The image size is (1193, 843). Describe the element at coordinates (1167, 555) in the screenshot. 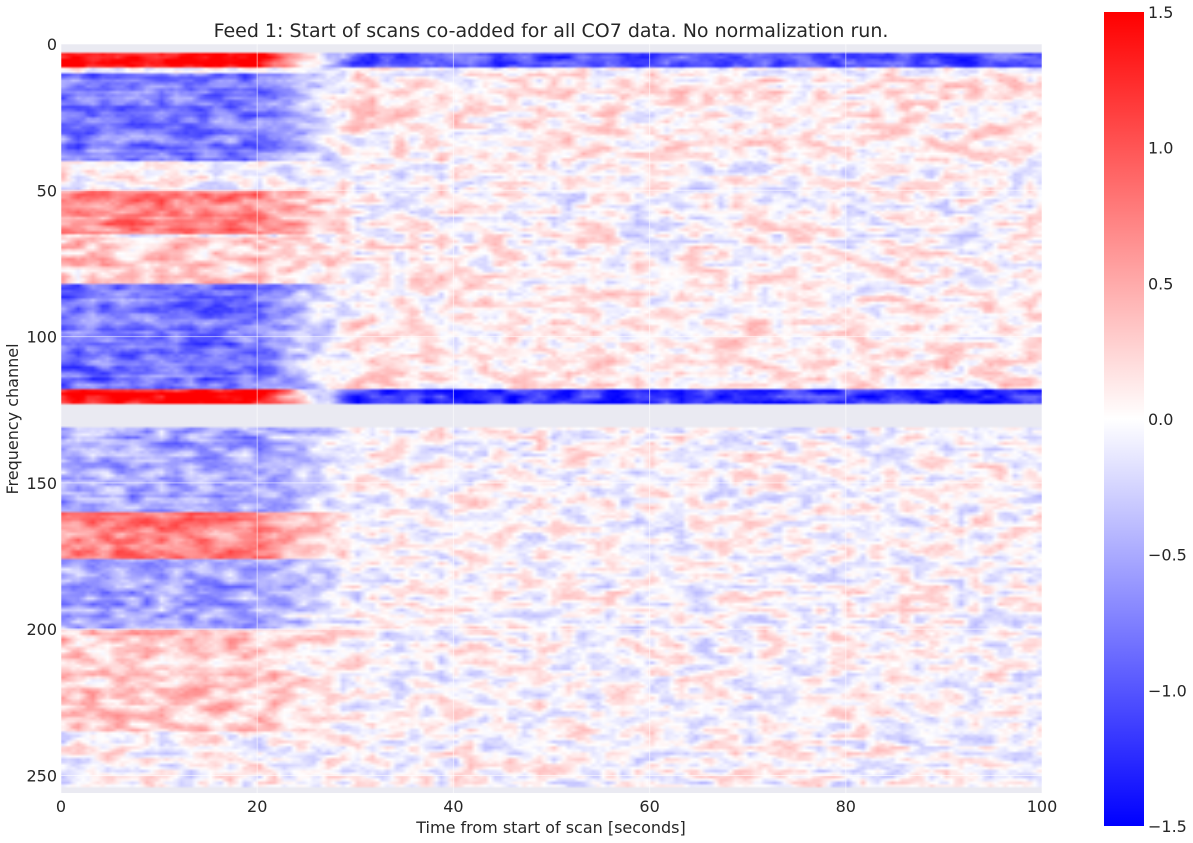

I see `colorbar-tick-label: −0.5` at that location.